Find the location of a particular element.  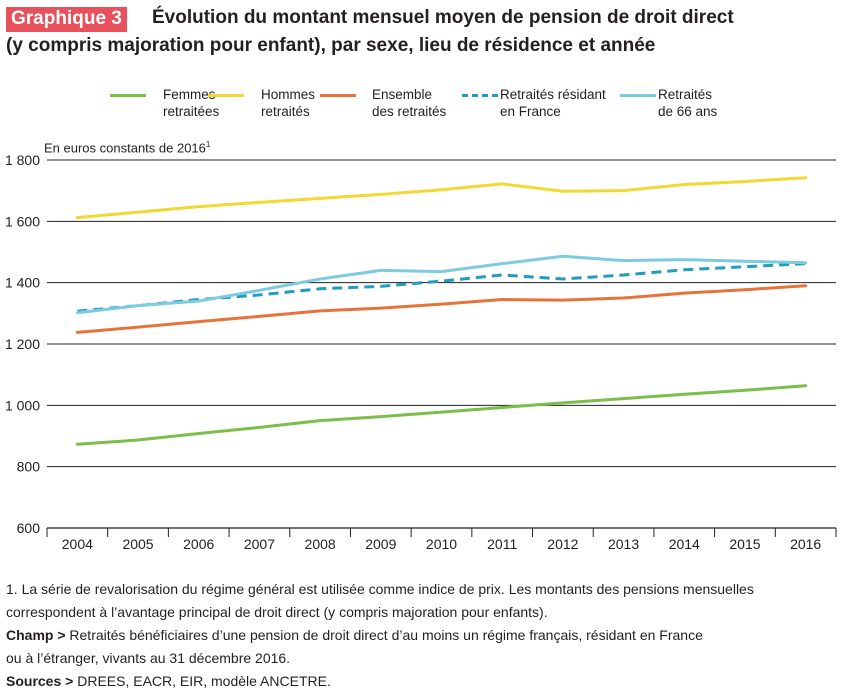

legend-swatch-age66 is located at coordinates (638, 95).